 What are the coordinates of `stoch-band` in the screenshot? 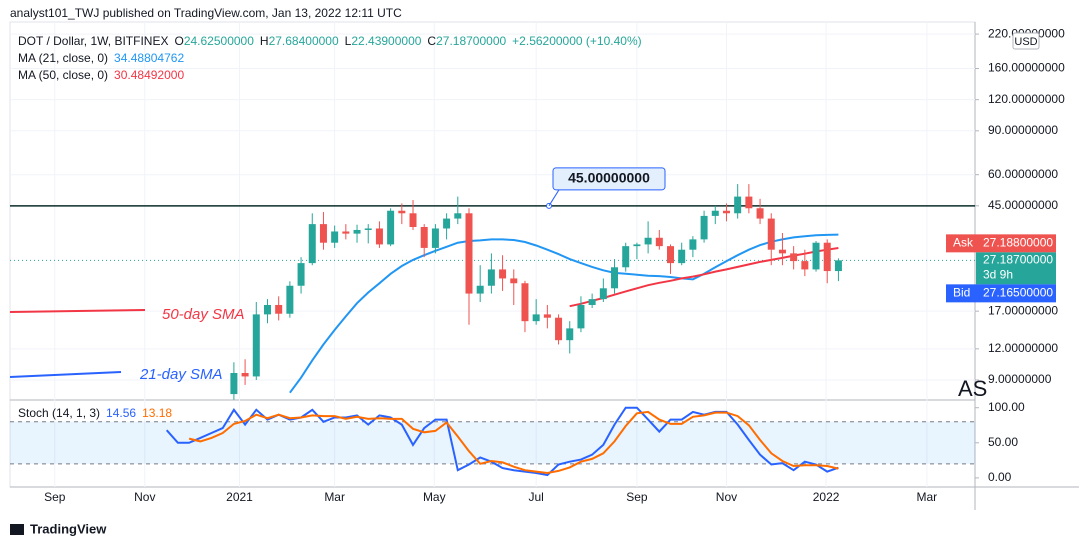 It's located at (492, 442).